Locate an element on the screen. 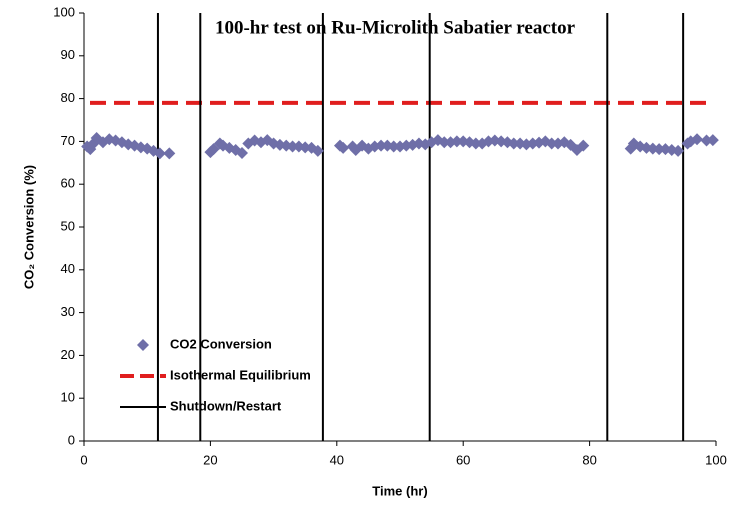  y-tick-label: 90 is located at coordinates (68, 54).